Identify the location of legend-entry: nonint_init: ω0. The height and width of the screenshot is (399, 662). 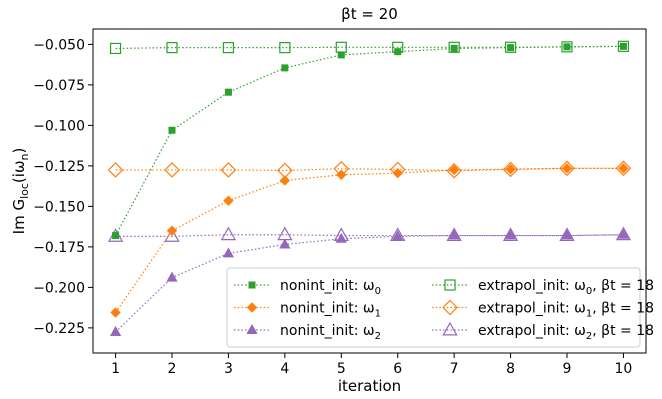
(307, 287).